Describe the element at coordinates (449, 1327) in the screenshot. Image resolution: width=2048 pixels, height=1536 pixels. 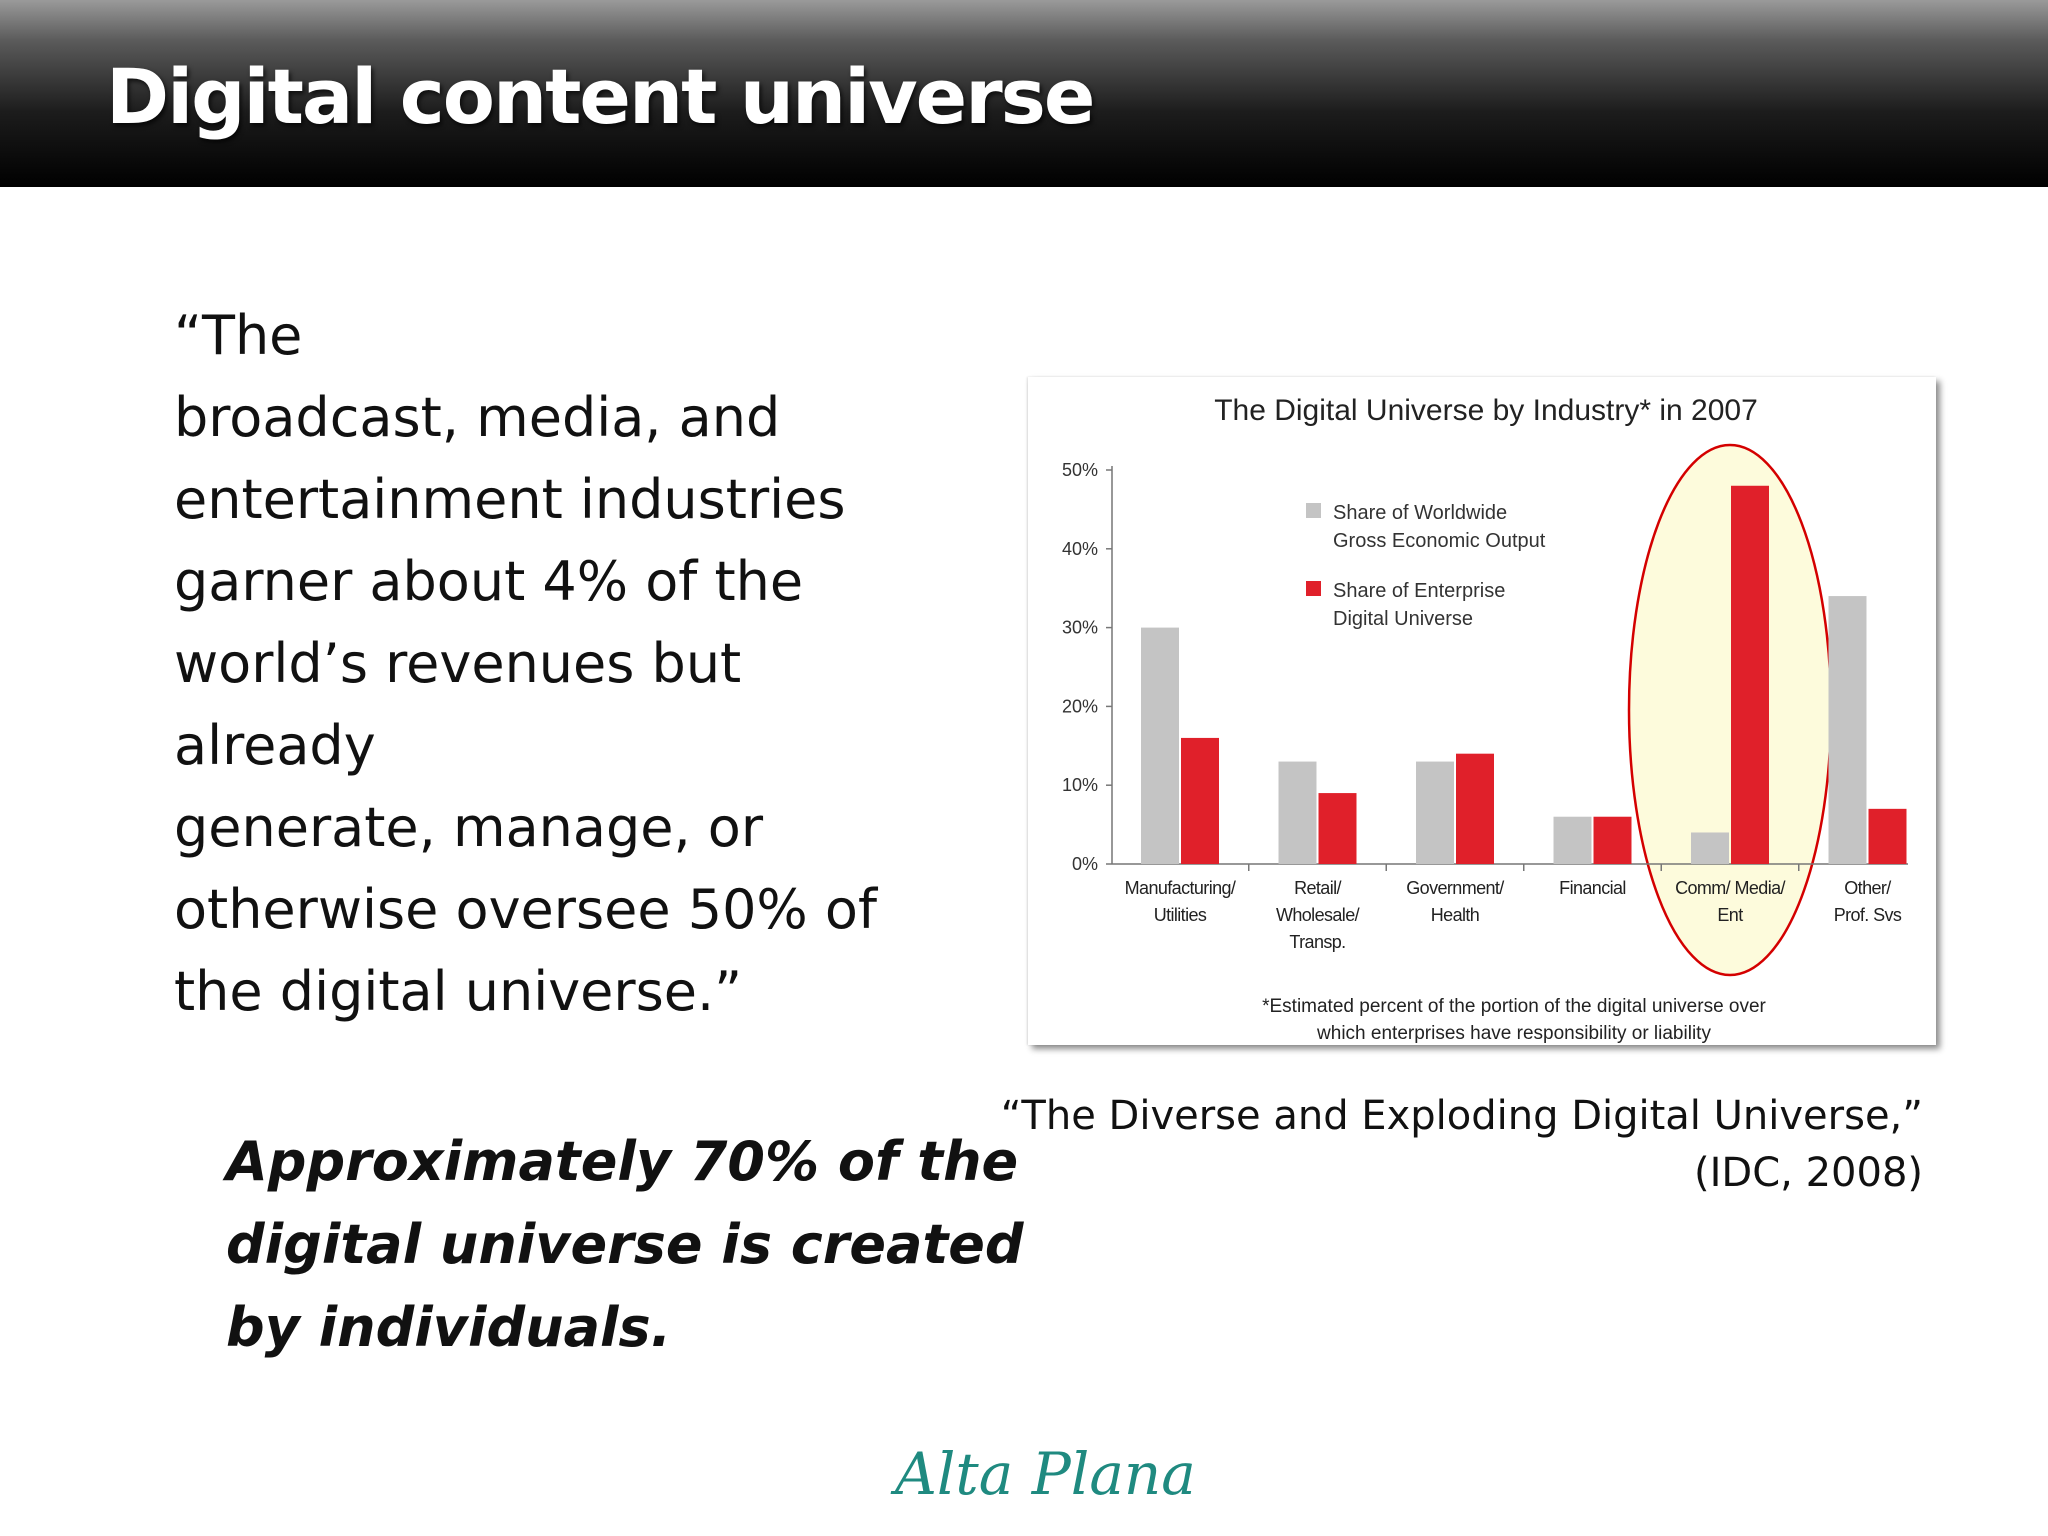
I see `emphasis-line: by individuals.` at that location.